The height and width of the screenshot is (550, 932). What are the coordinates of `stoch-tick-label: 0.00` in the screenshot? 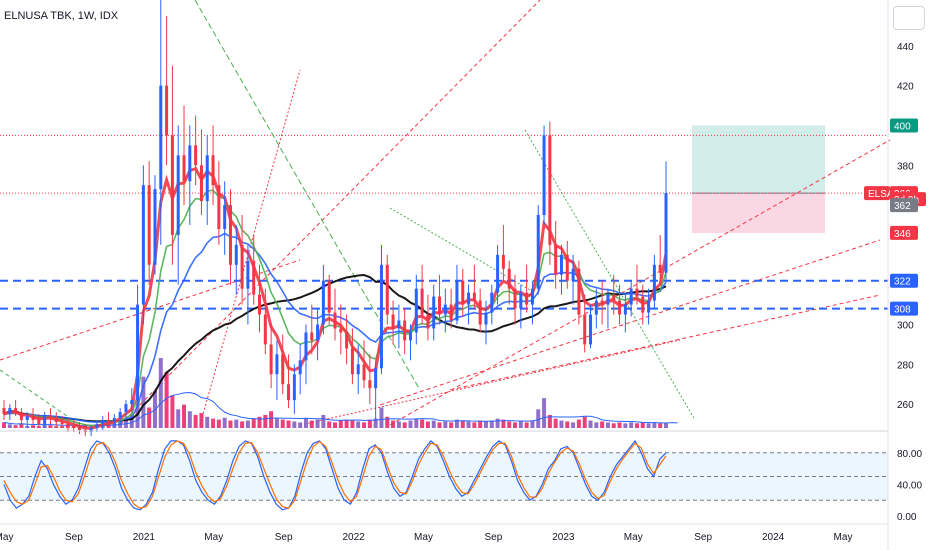 It's located at (907, 517).